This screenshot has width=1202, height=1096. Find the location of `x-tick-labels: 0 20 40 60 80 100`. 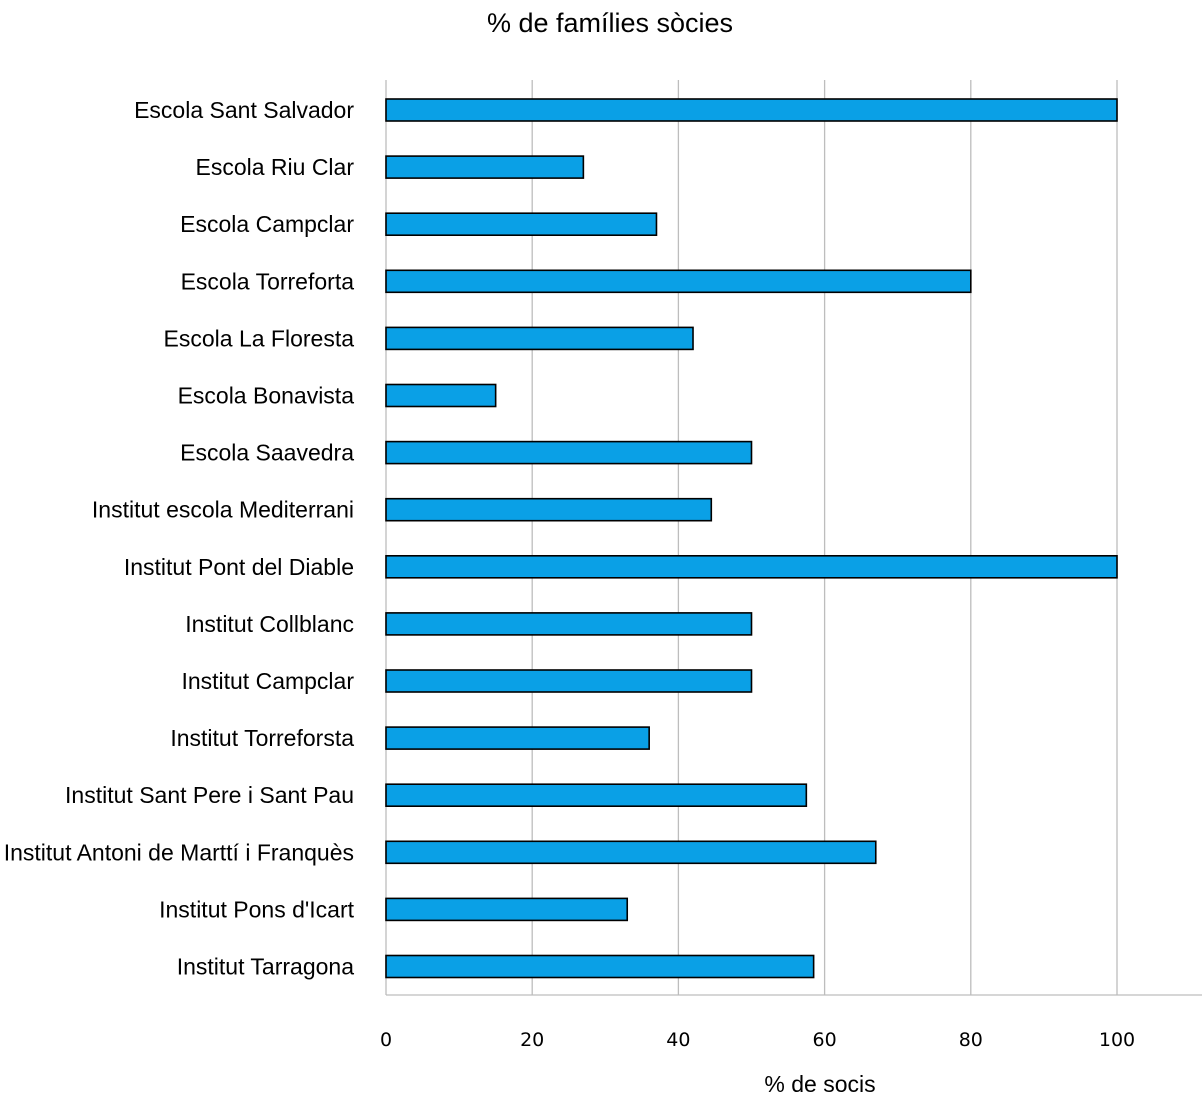

x-tick-labels: 0 20 40 60 80 100 is located at coordinates (757, 1040).